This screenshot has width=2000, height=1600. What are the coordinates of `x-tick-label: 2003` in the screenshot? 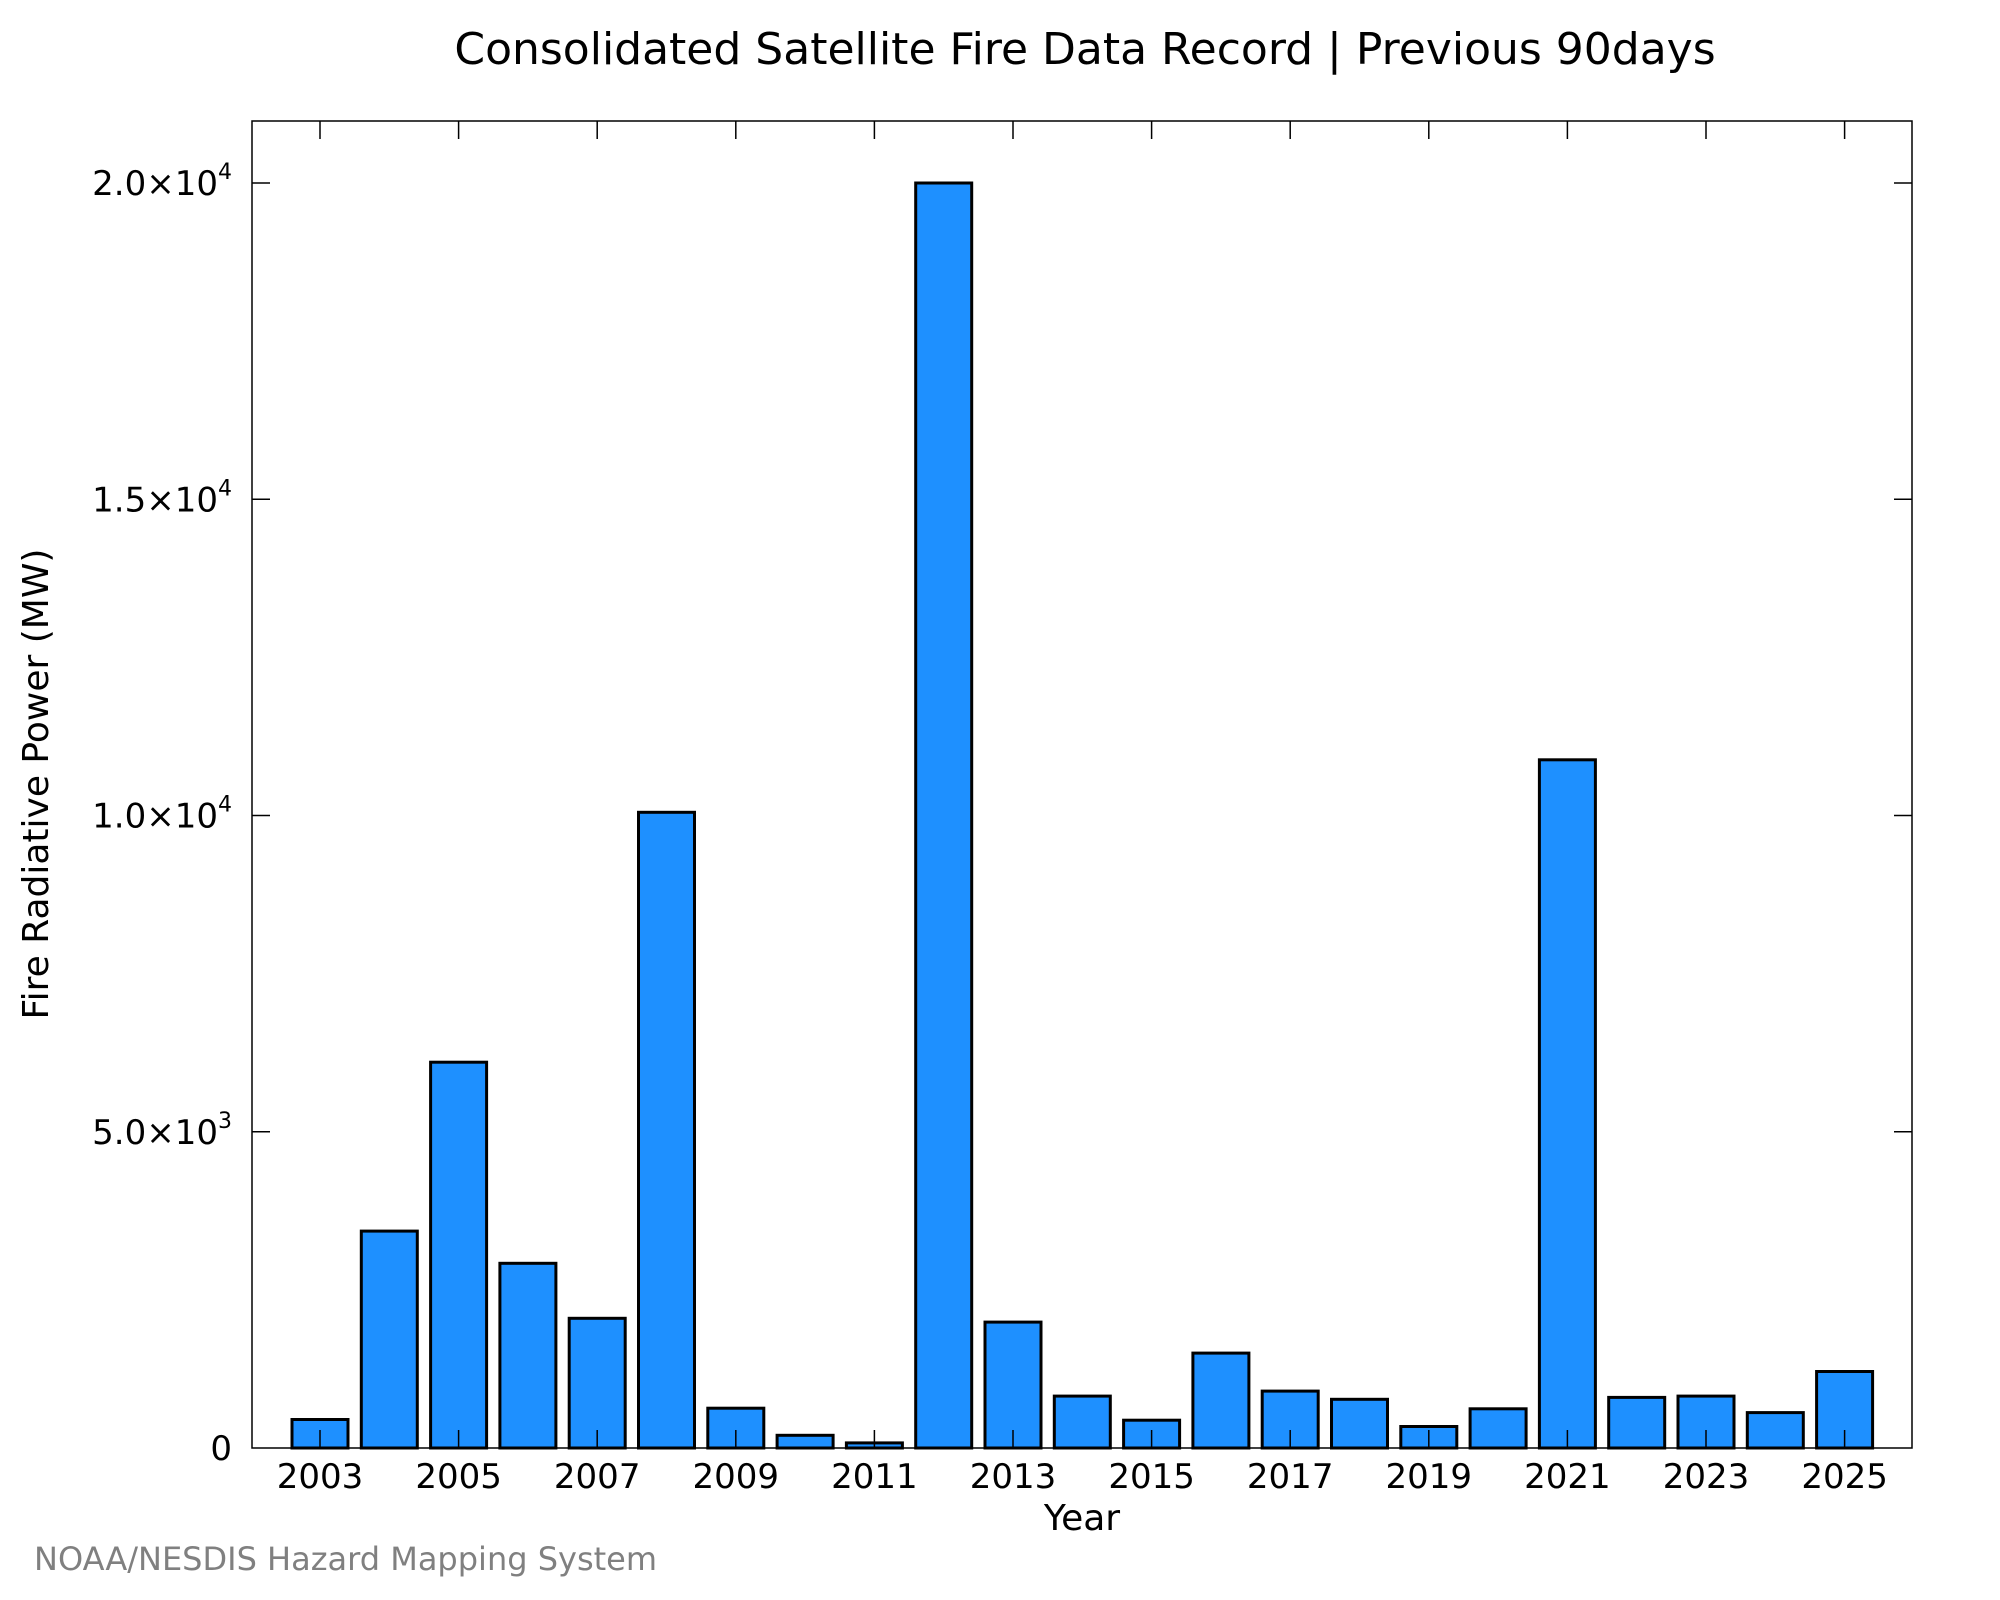 It's located at (320, 1477).